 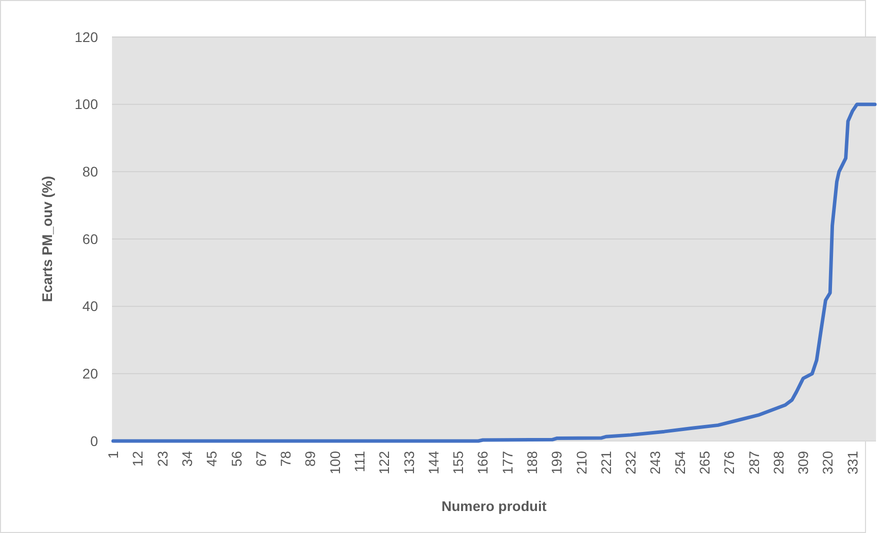 I want to click on x-tick-label: 331, so click(x=852, y=462).